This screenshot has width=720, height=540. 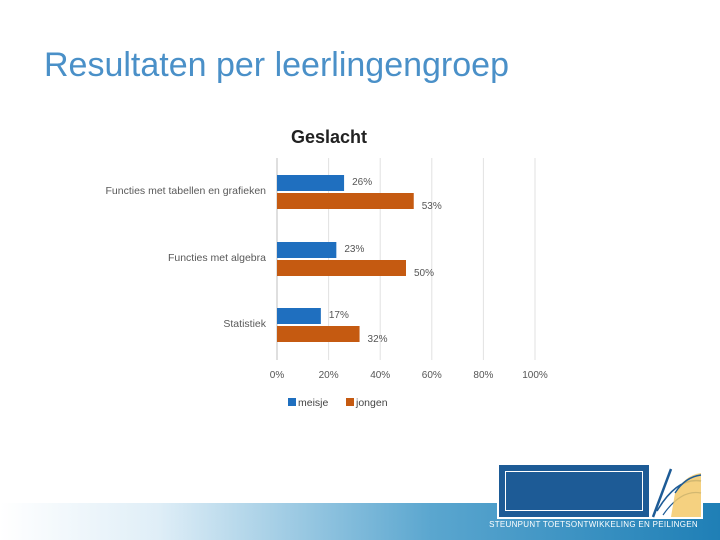 What do you see at coordinates (483, 375) in the screenshot?
I see `x-tick-label: 80%` at bounding box center [483, 375].